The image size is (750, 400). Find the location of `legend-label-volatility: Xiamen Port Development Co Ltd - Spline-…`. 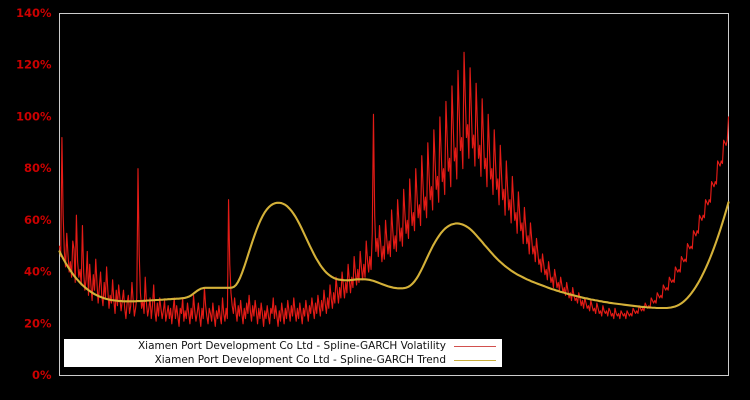

legend-label-volatility: Xiamen Port Development Co Ltd - Spline-… is located at coordinates (291, 346).